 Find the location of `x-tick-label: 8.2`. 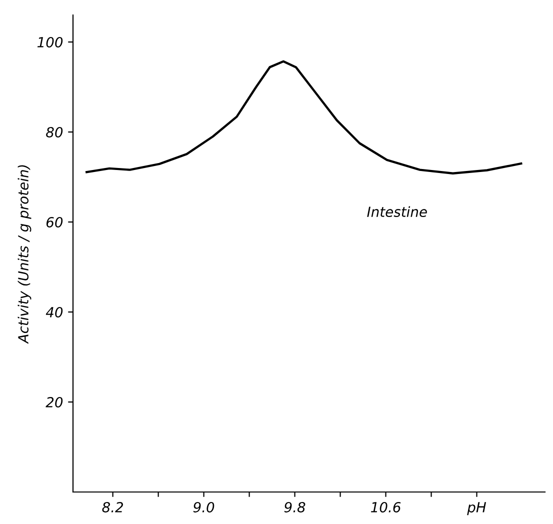

x-tick-label: 8.2 is located at coordinates (112, 507).